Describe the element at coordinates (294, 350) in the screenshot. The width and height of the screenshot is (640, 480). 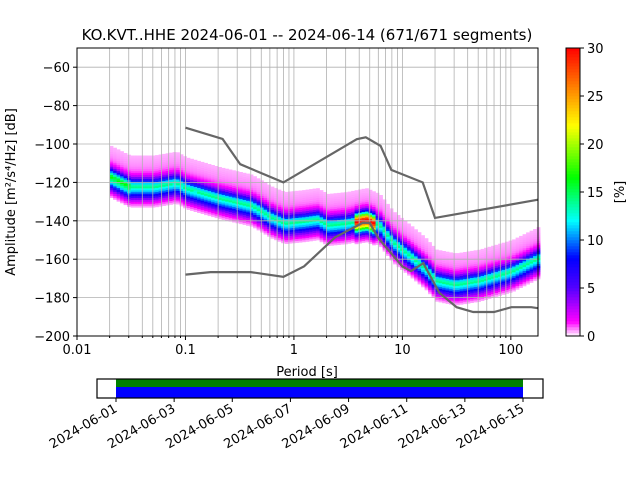
I see `x-tick-label: 1` at that location.